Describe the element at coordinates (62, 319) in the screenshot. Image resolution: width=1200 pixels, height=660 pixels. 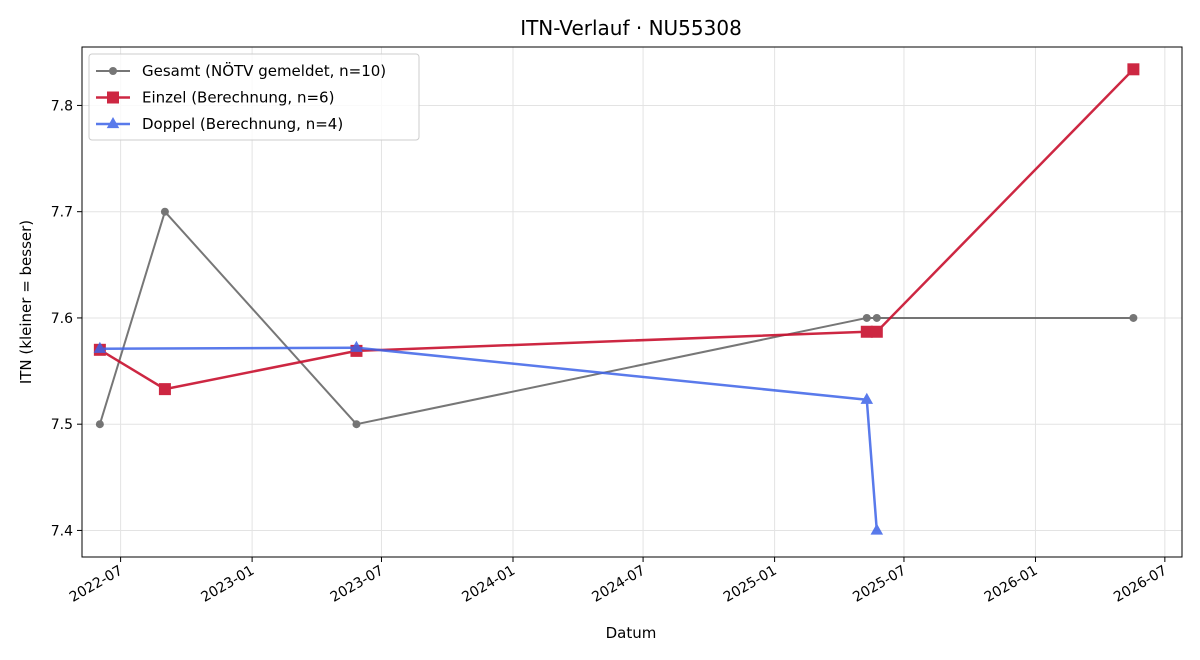
I see `y-tick-label: 7.6` at that location.